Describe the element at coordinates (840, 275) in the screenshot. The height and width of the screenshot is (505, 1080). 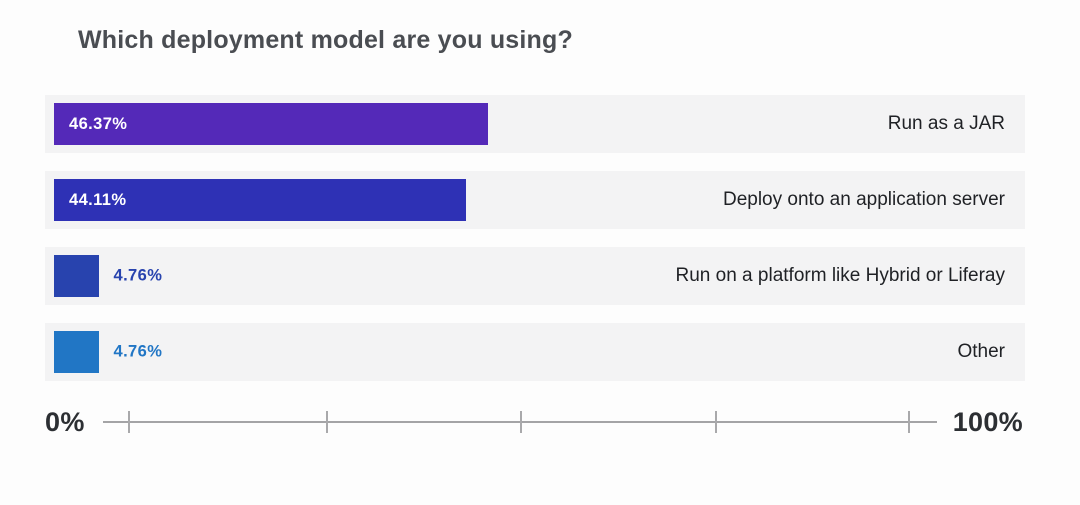
I see `category-label: Run on a platform like Hybrid or Liferay` at that location.